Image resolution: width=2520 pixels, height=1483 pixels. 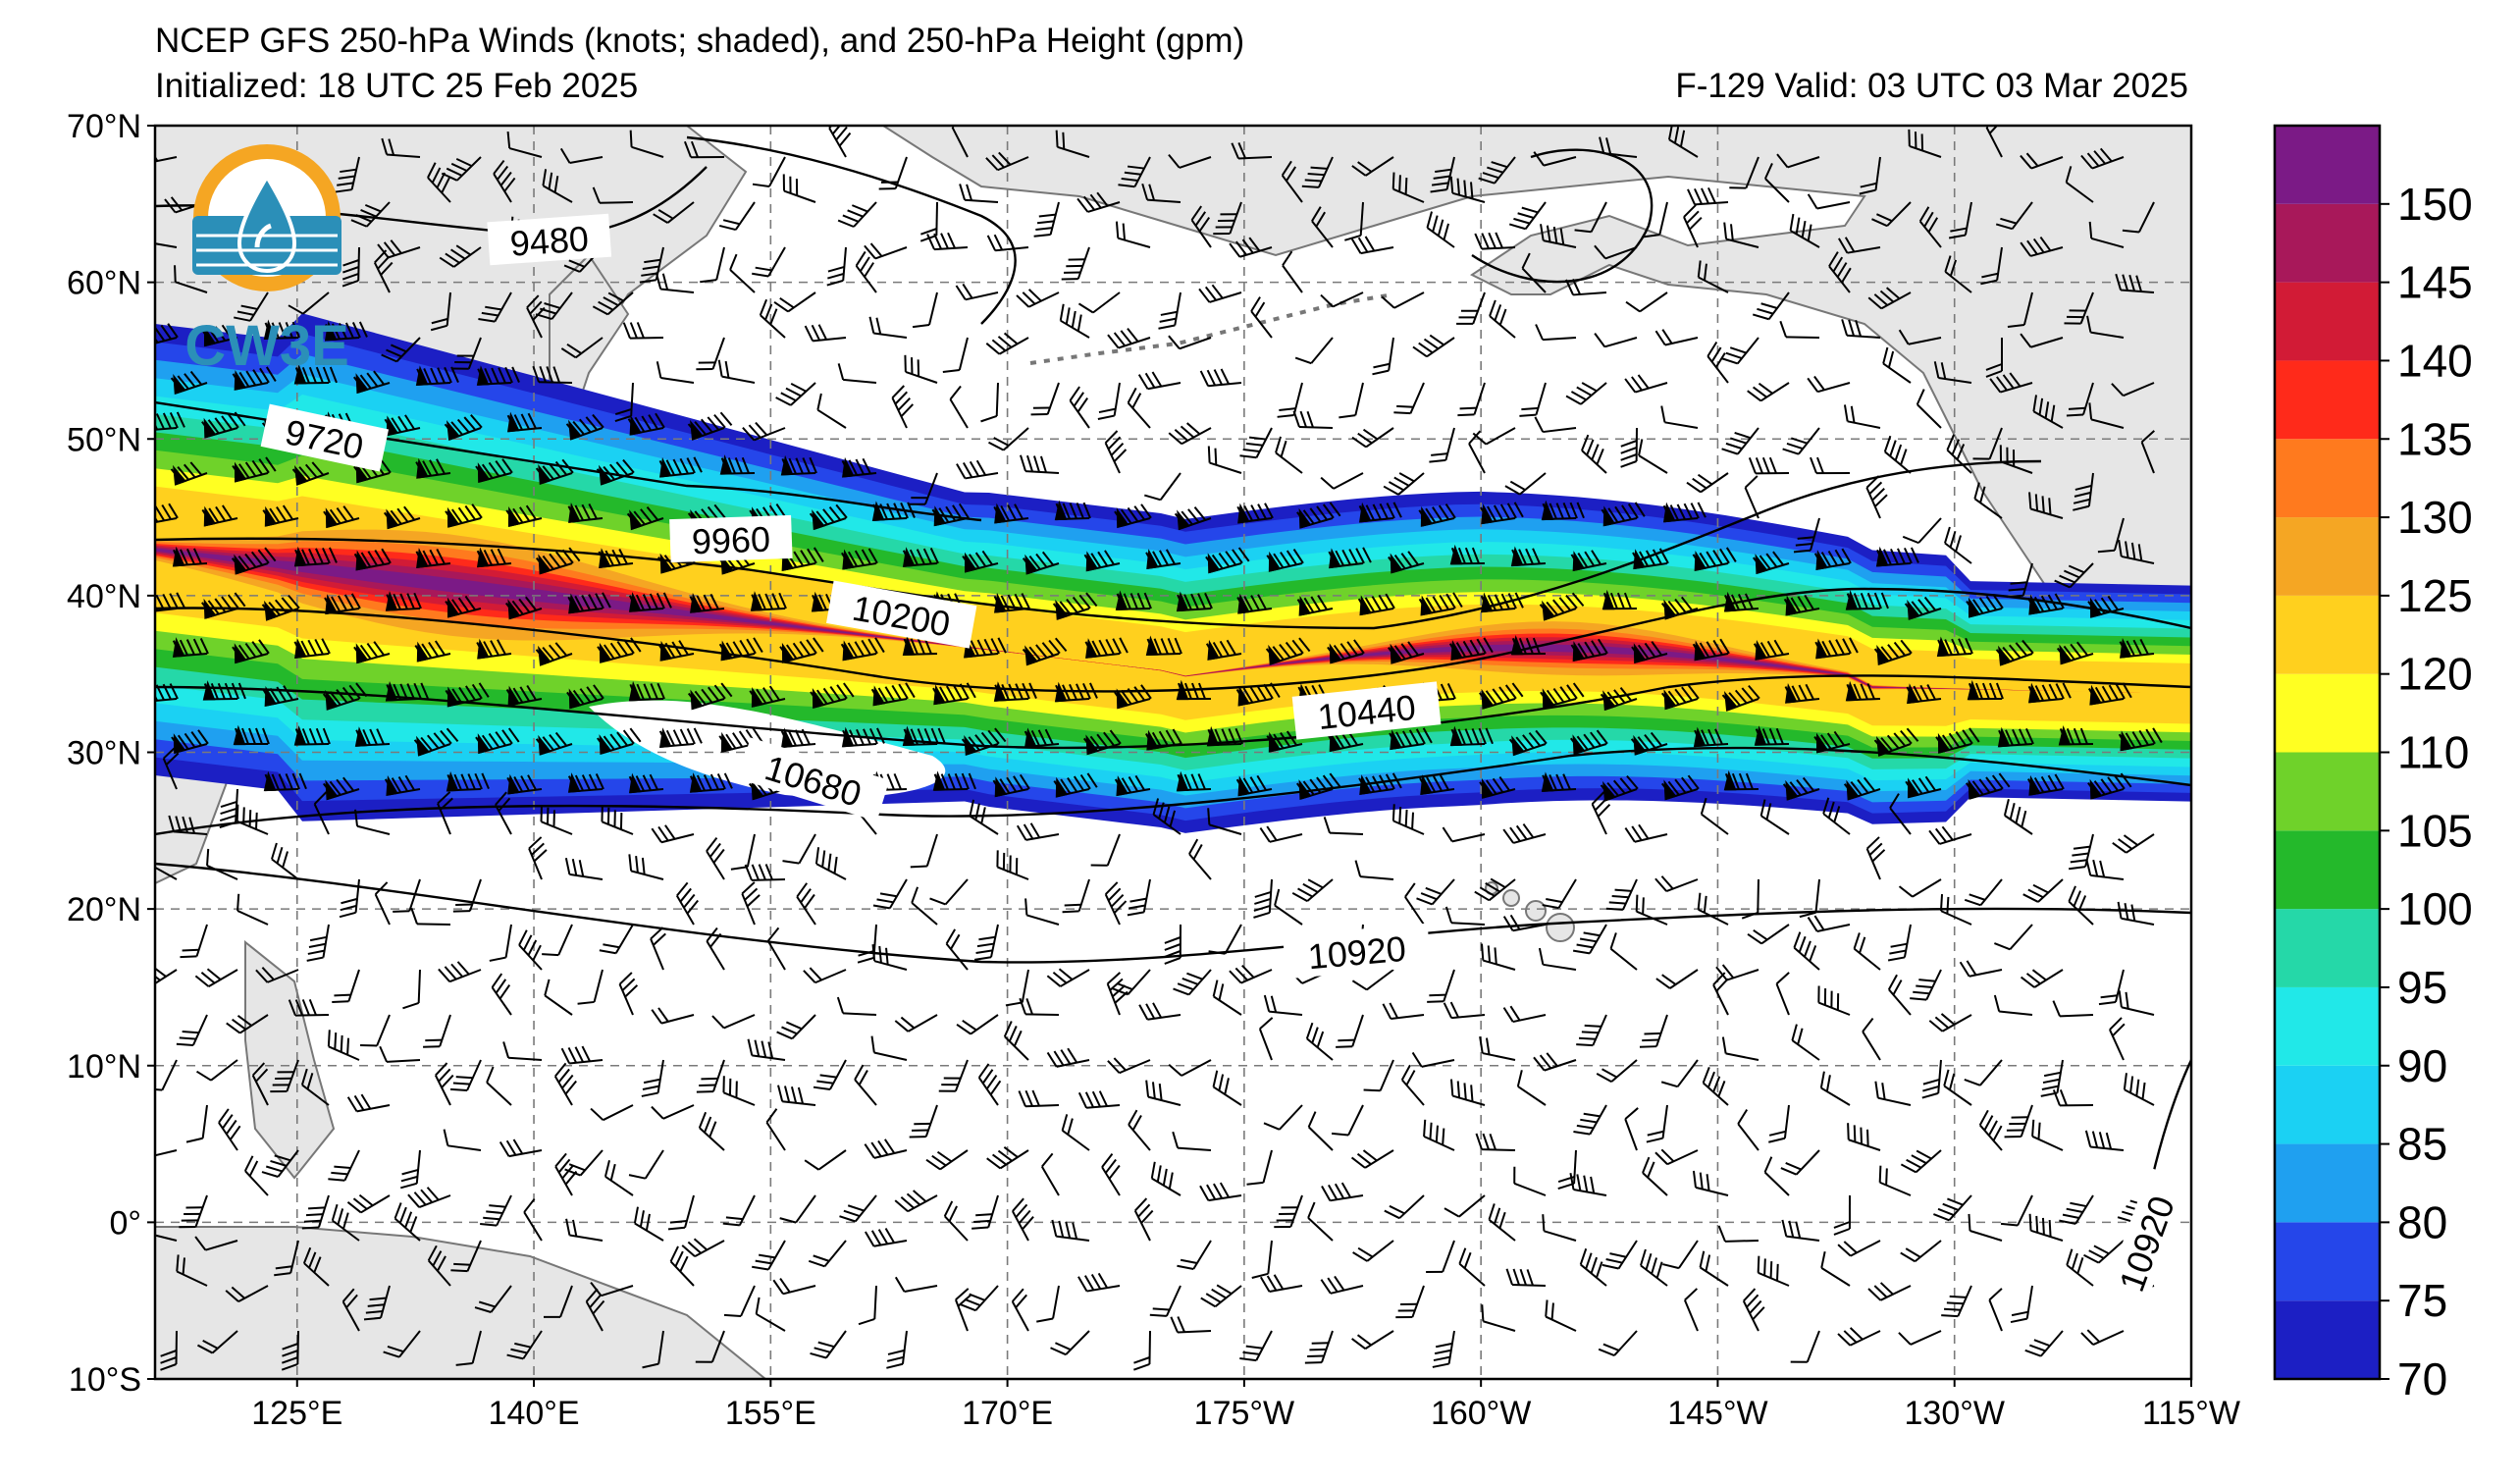 I want to click on lat-label: 50°N, so click(x=104, y=439).